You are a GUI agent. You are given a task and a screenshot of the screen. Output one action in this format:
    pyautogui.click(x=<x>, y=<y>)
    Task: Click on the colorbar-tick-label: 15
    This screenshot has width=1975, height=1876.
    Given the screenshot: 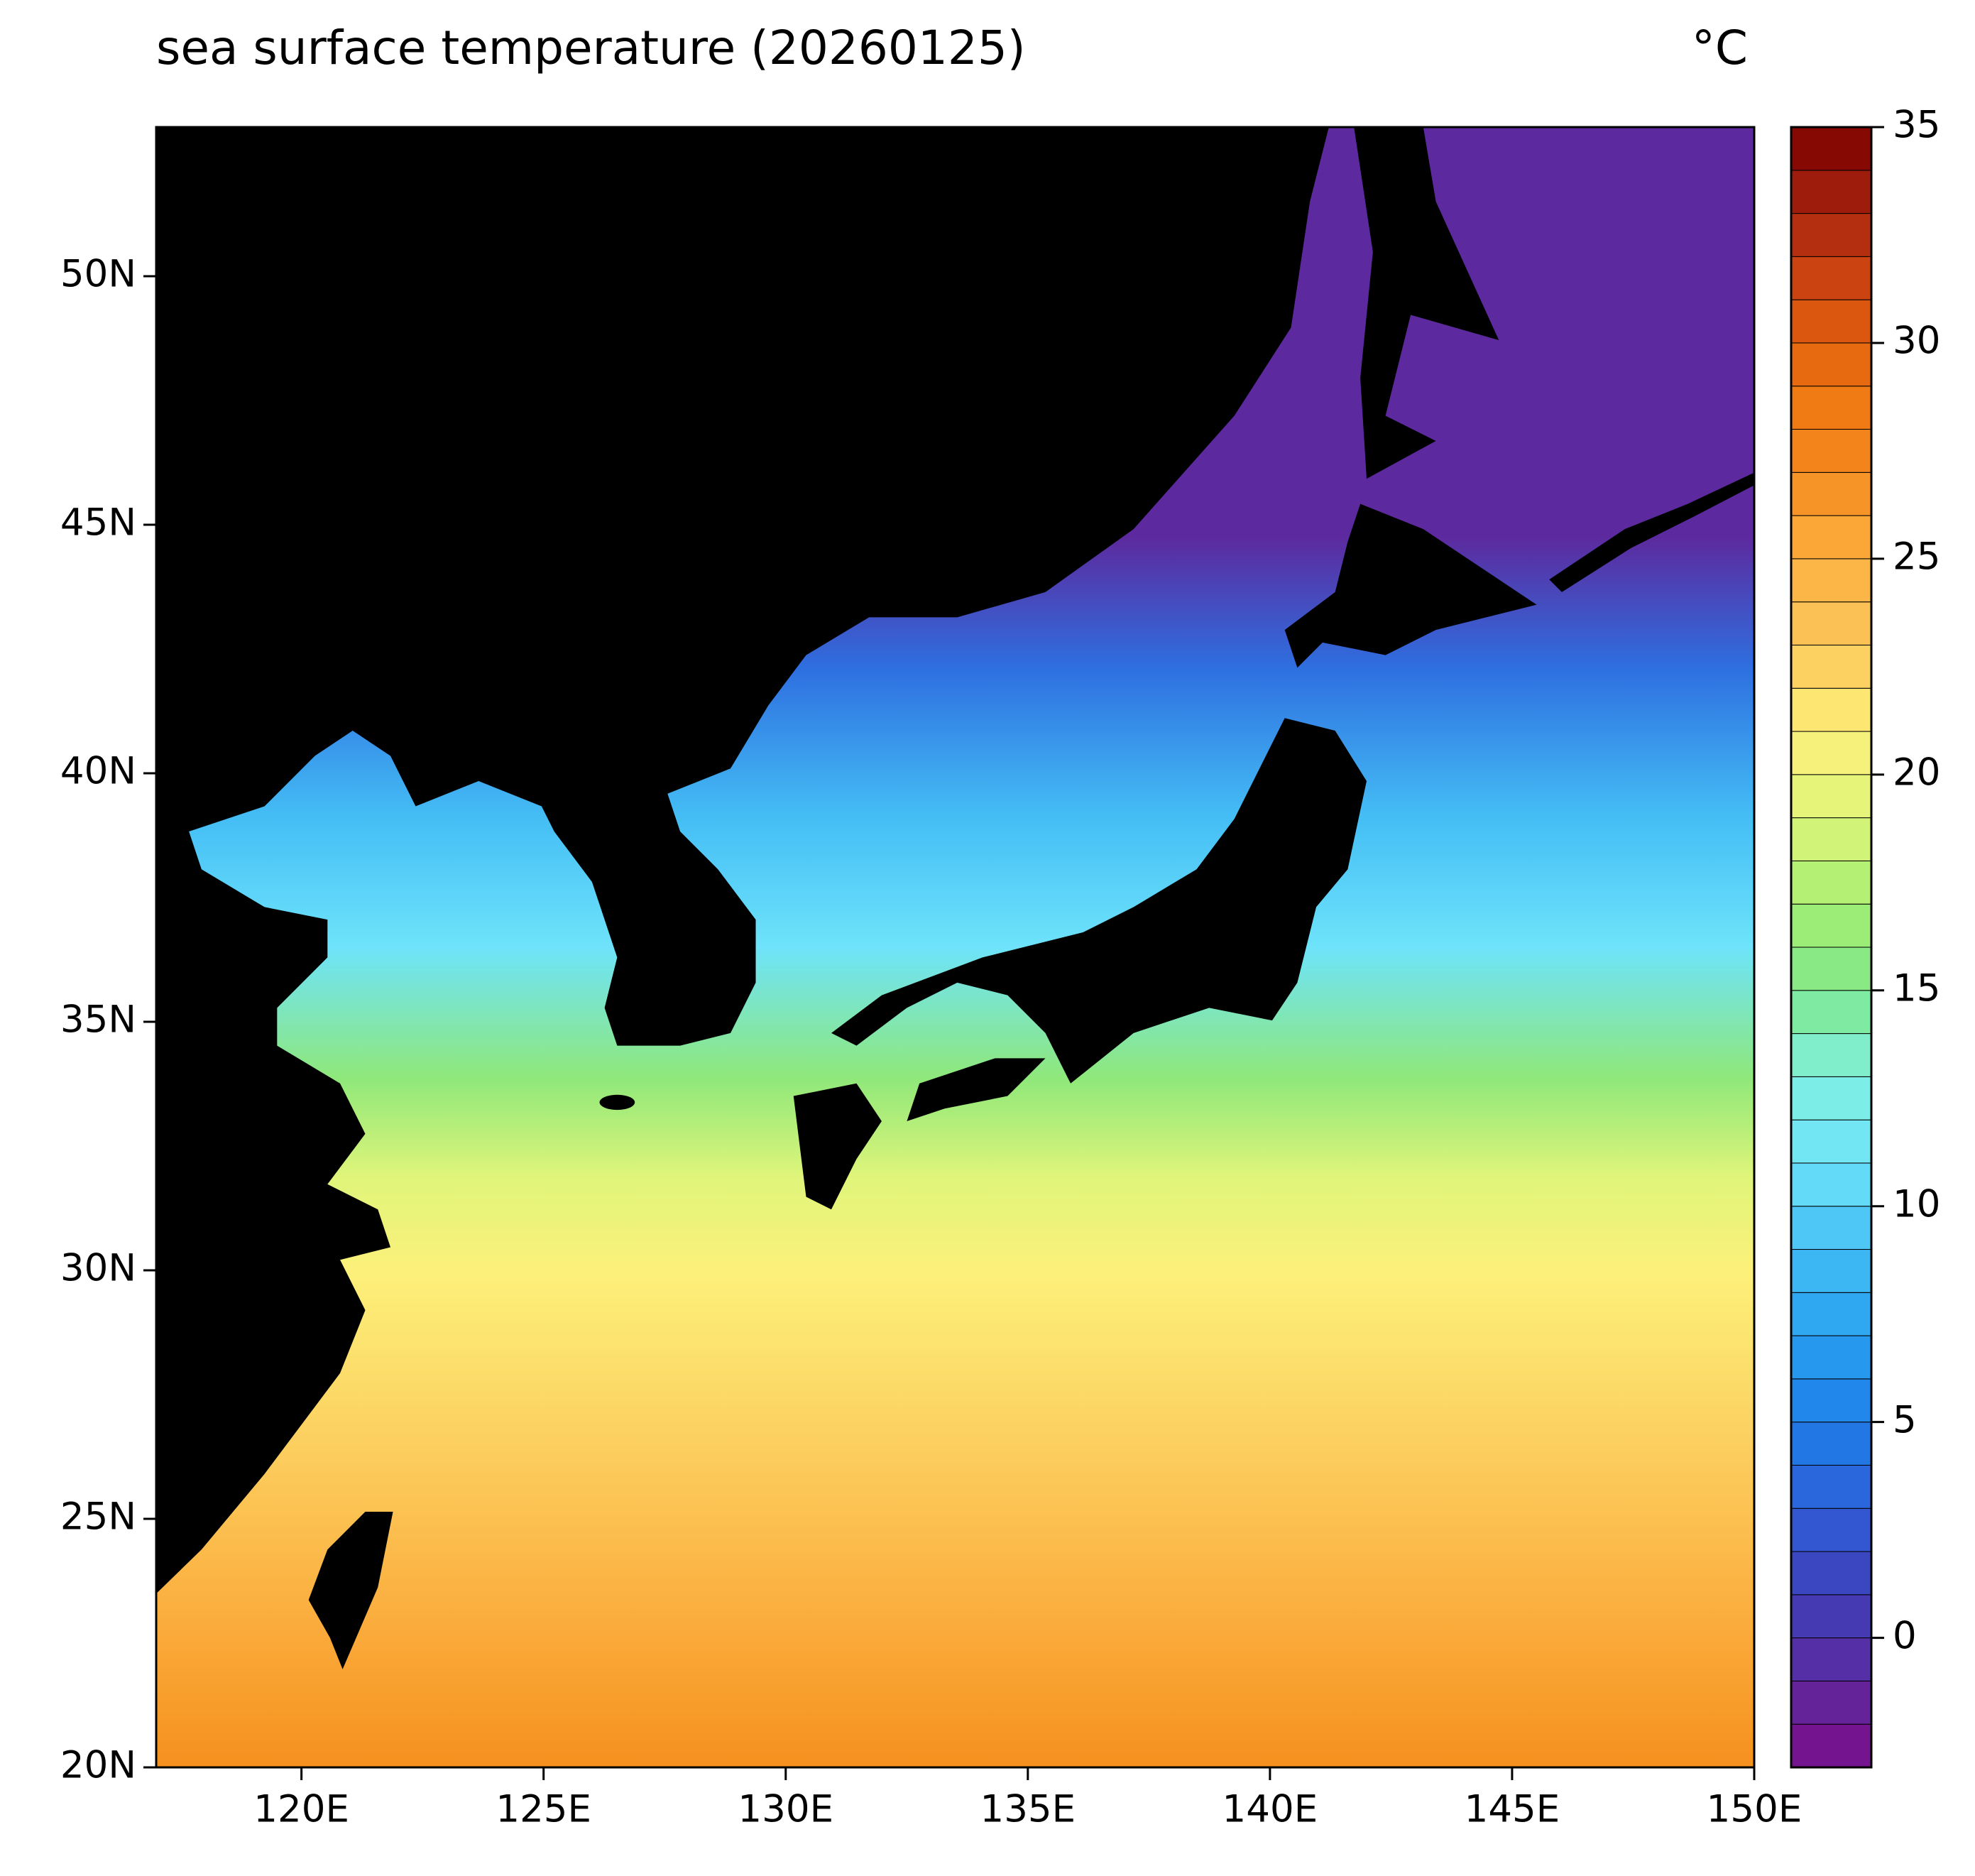 What is the action you would take?
    pyautogui.click(x=1916, y=988)
    